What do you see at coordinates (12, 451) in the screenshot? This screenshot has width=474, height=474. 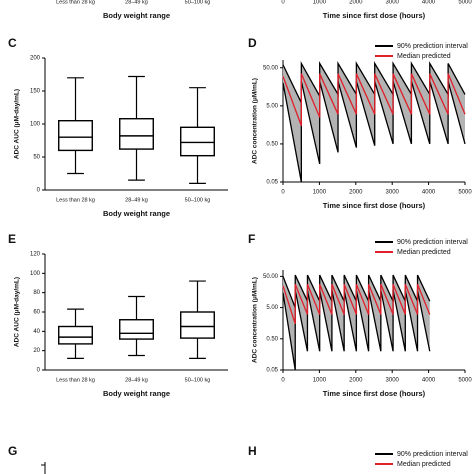 I see `panel-label: G` at bounding box center [12, 451].